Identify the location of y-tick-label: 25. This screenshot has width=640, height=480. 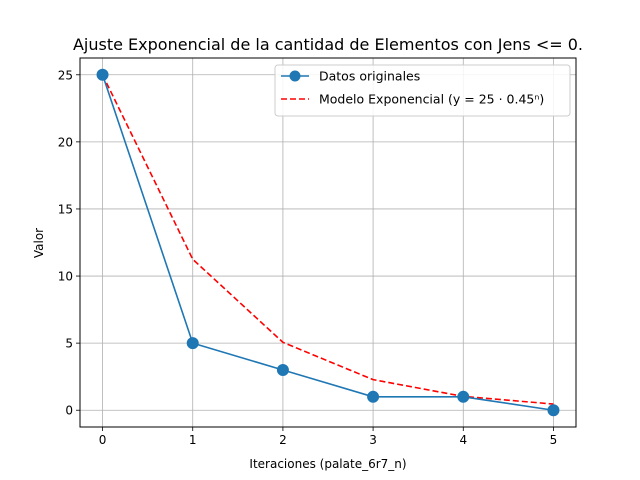
(65, 75).